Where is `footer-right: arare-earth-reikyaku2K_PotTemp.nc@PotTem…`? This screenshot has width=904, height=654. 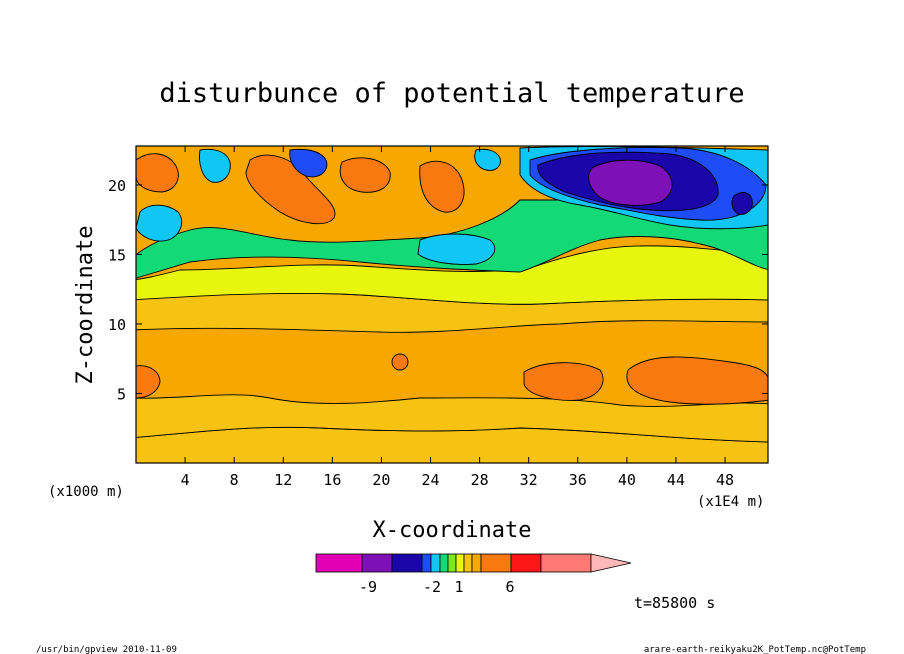 footer-right: arare-earth-reikyaku2K_PotTemp.nc@PotTem… is located at coordinates (755, 649).